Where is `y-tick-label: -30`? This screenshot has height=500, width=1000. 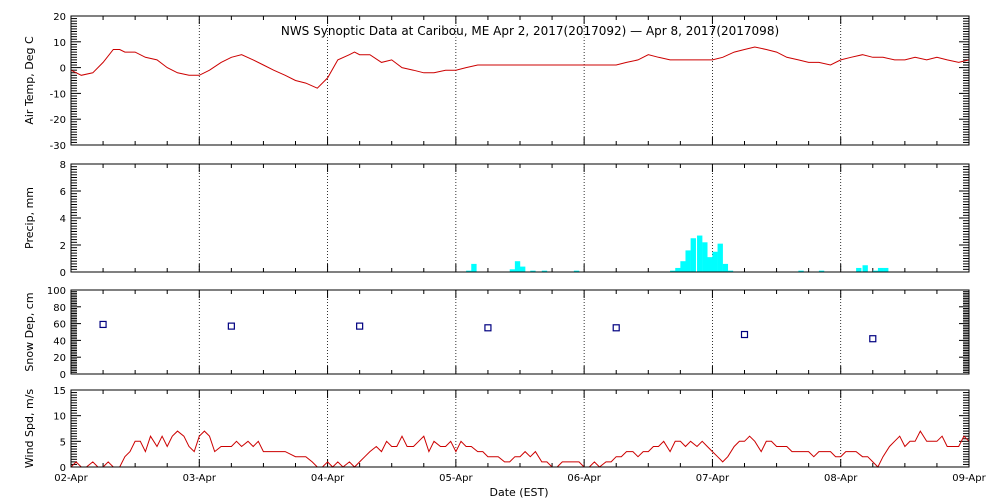 y-tick-label: -30 is located at coordinates (58, 146).